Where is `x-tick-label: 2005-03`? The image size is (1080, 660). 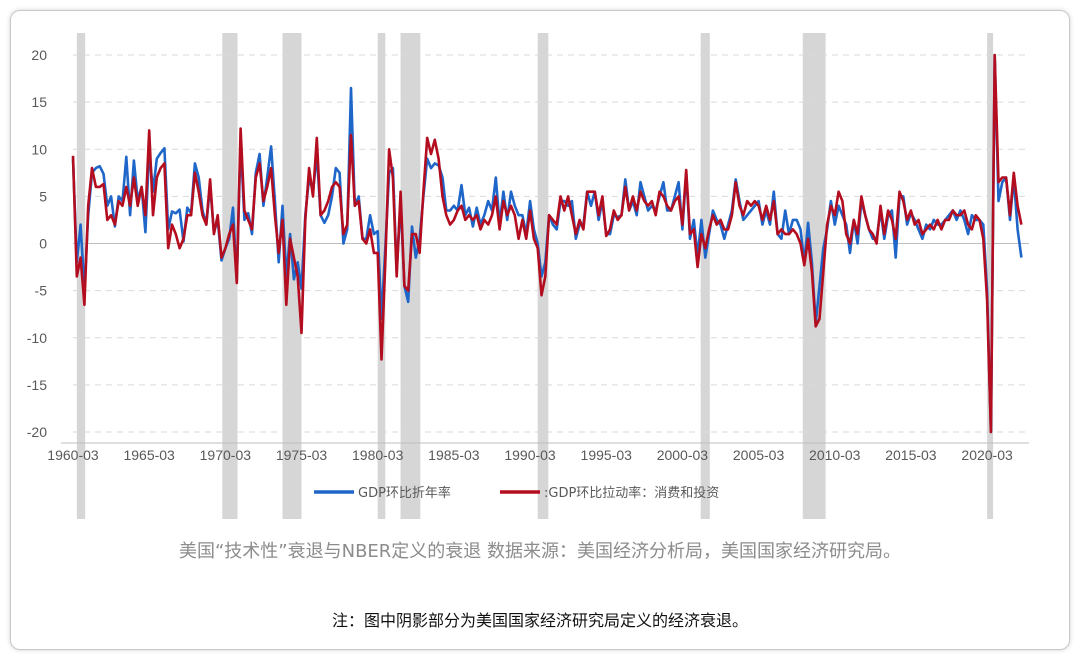
x-tick-label: 2005-03 is located at coordinates (759, 455).